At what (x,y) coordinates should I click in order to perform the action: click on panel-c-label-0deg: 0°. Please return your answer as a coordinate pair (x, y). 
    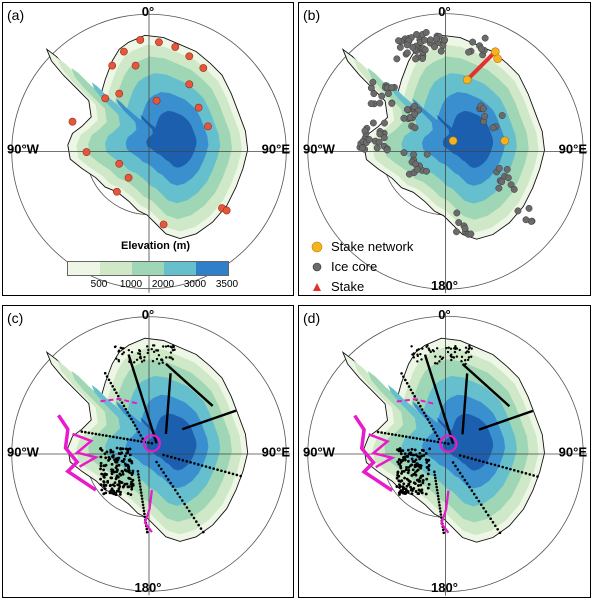
    Looking at the image, I should click on (148, 314).